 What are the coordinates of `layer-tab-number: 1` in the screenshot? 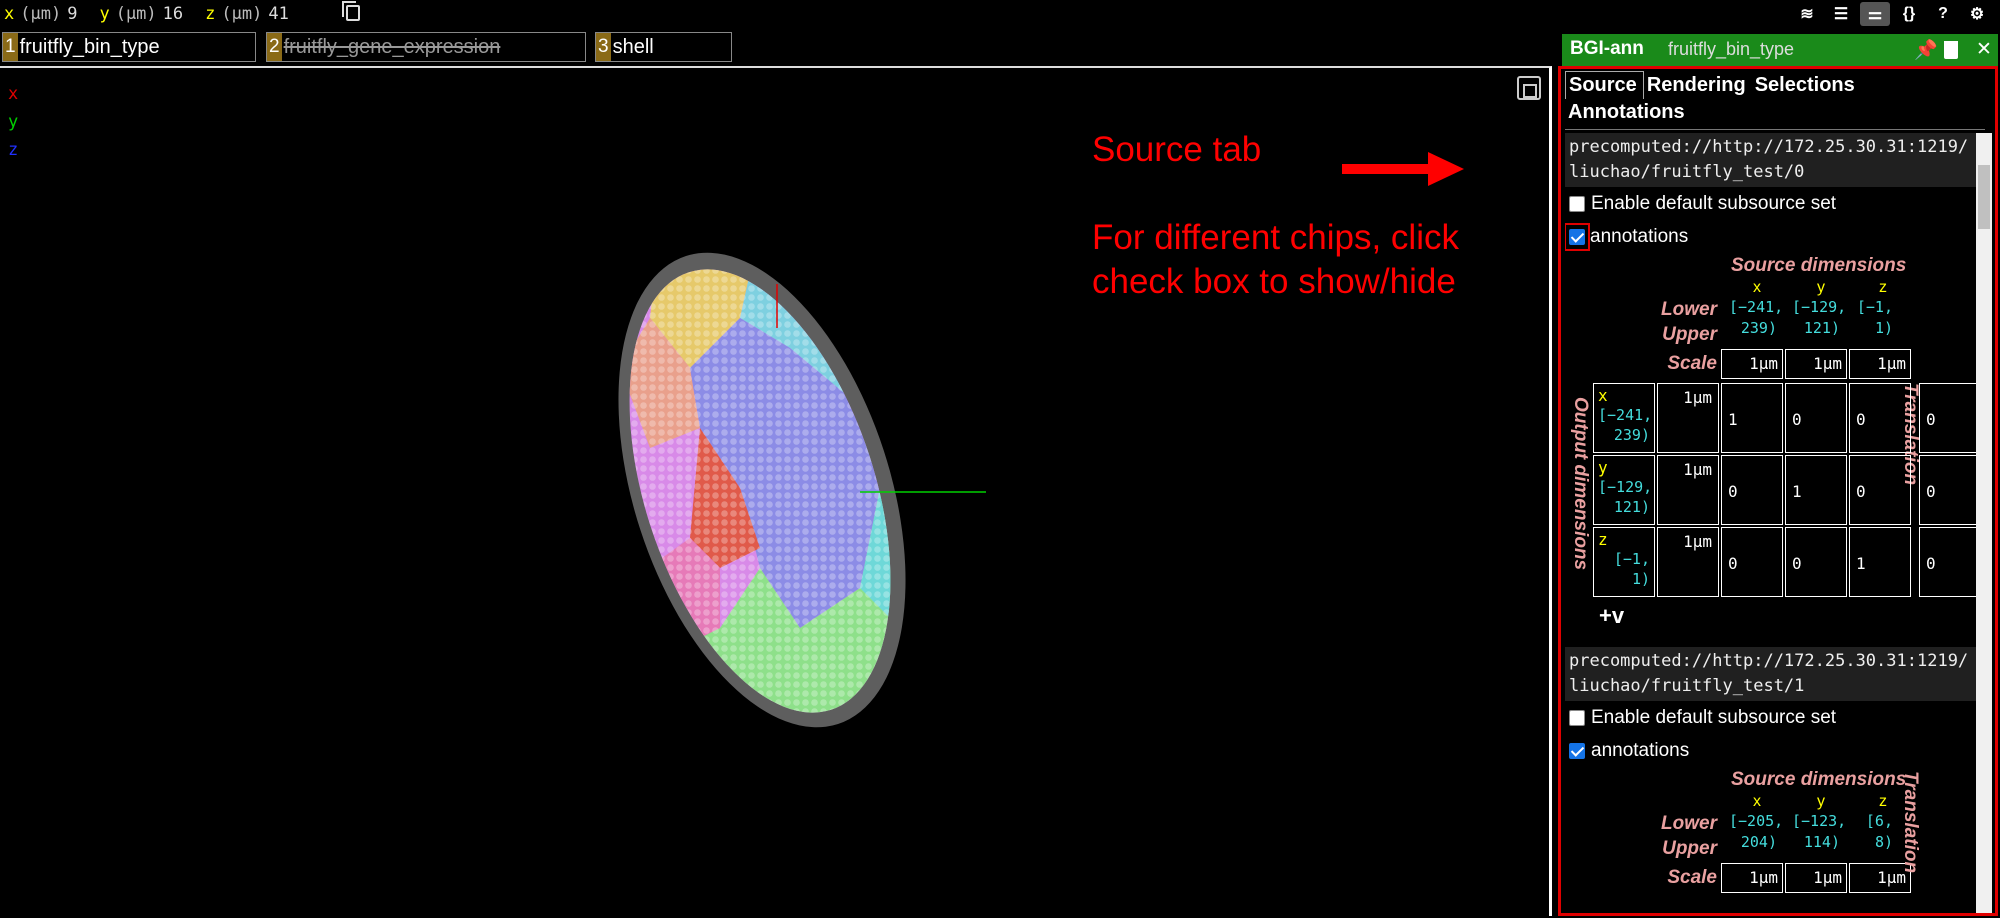 It's located at (10, 47).